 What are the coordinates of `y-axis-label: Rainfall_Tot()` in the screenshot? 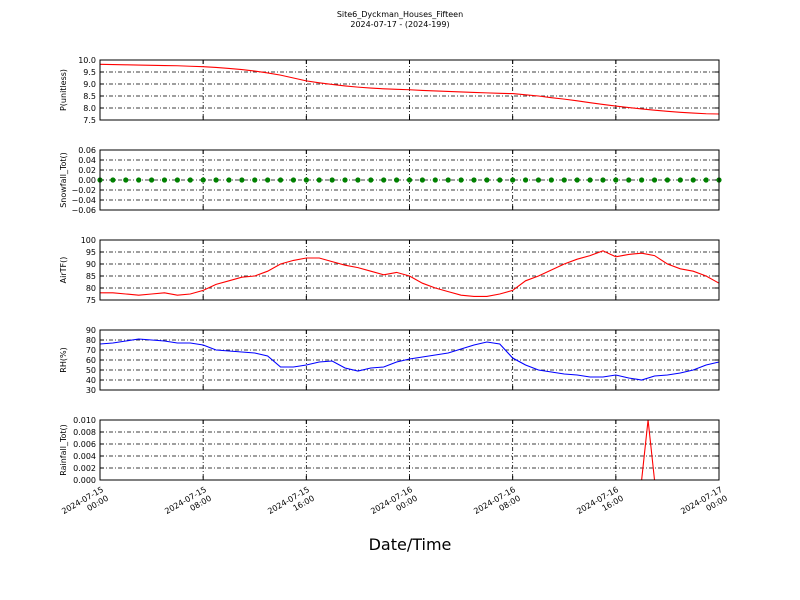 It's located at (63, 450).